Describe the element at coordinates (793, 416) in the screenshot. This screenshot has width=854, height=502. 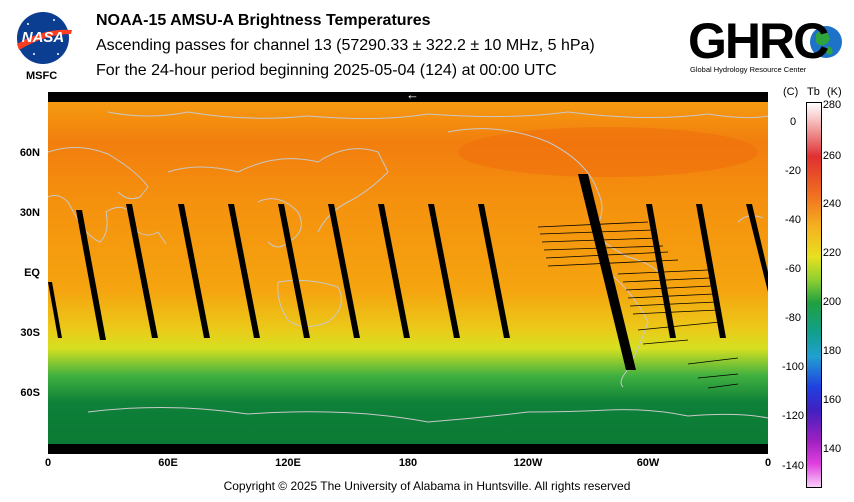
I see `celsius-tick: -120` at that location.